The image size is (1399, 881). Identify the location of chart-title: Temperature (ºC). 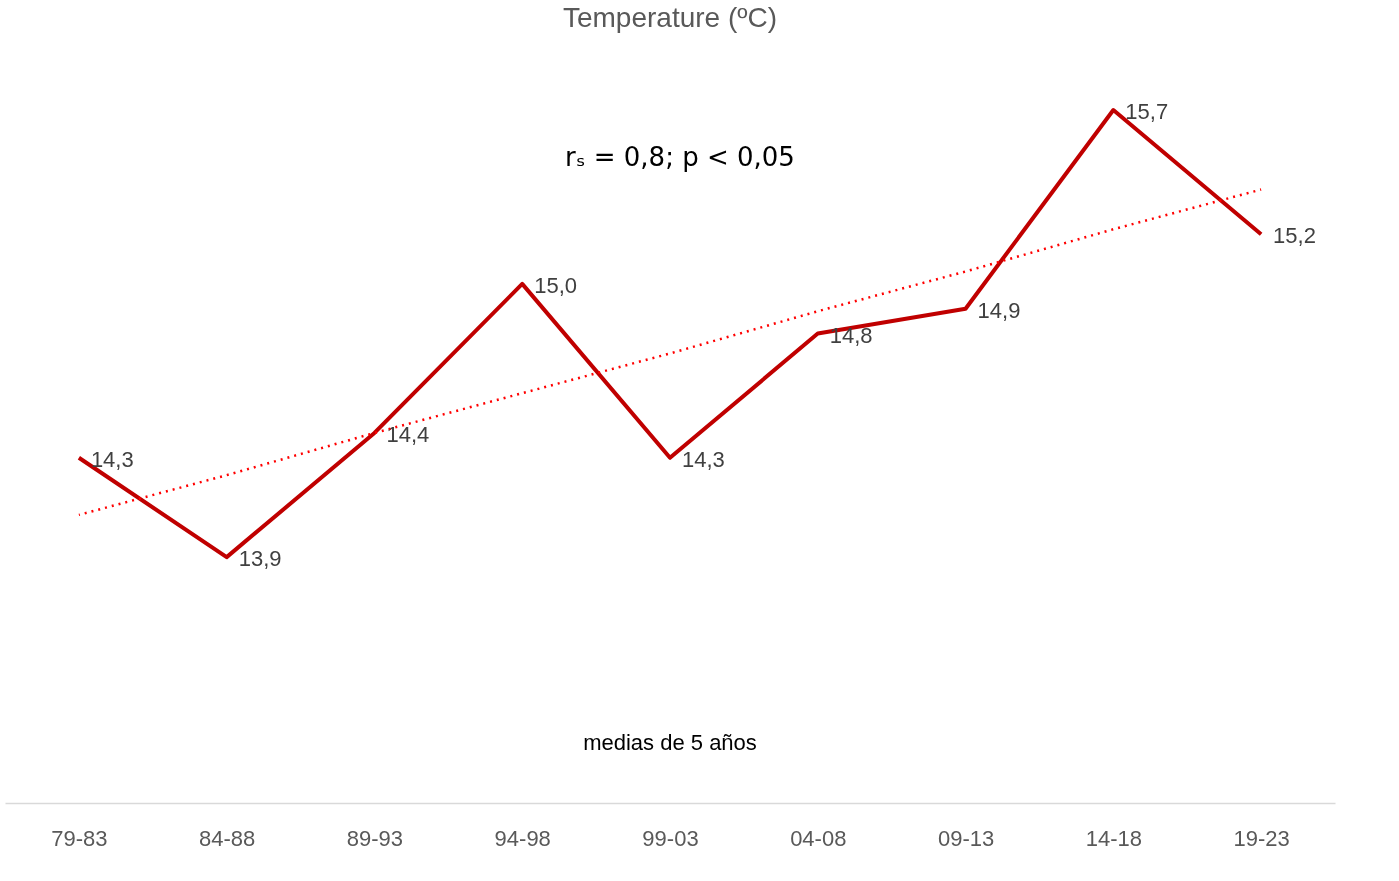
(670, 17).